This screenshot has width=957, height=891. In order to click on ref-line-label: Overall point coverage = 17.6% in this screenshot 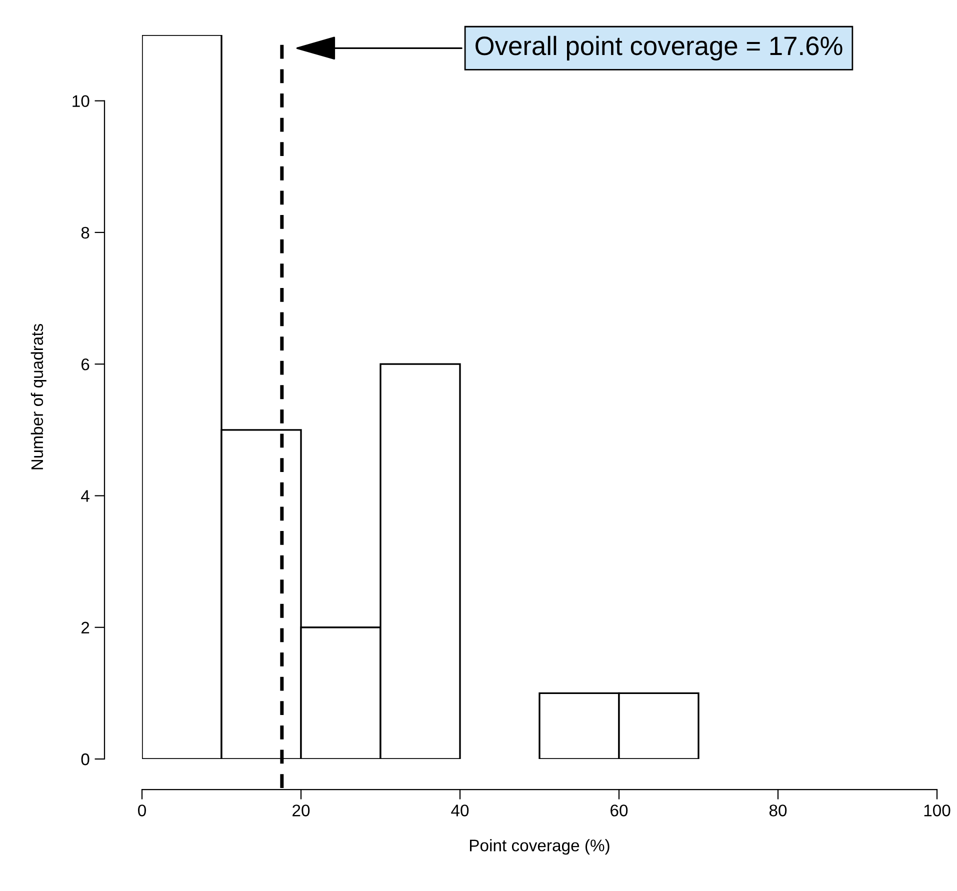, I will do `click(659, 48)`.